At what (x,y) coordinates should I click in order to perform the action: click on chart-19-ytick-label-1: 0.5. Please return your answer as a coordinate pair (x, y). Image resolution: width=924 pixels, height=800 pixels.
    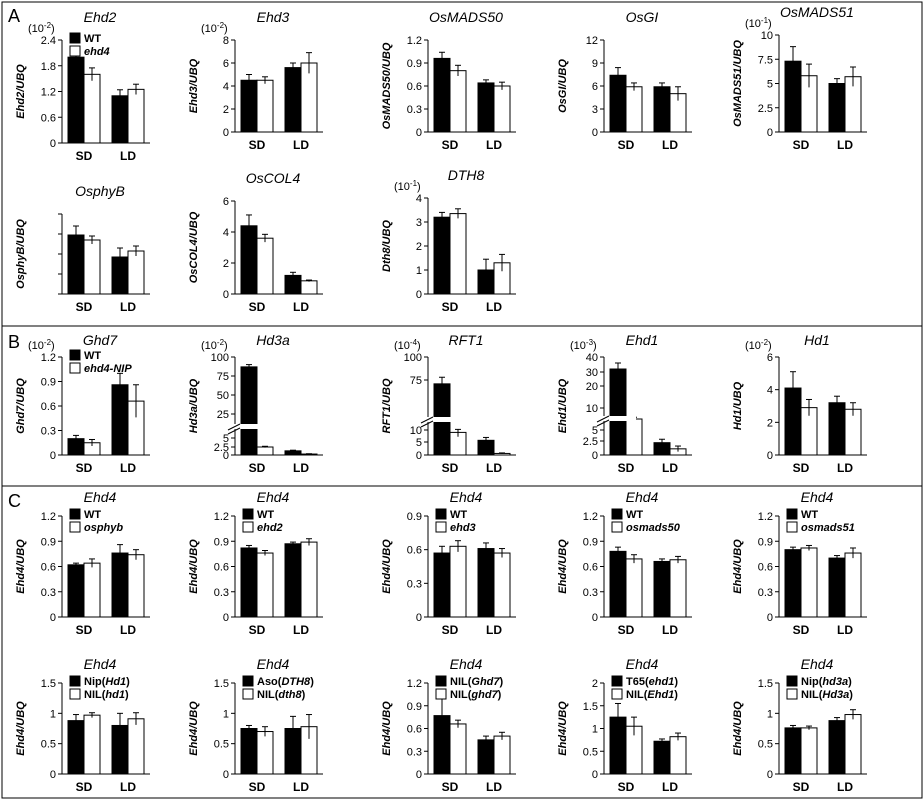
    Looking at the image, I should click on (48, 745).